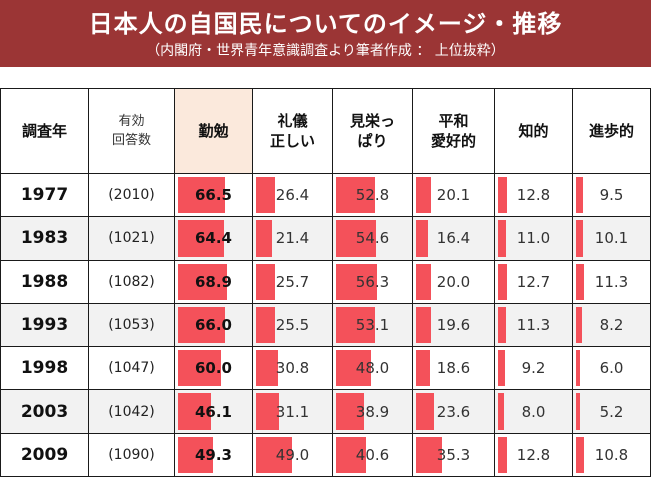  I want to click on year-cell: 1988, so click(44, 281).